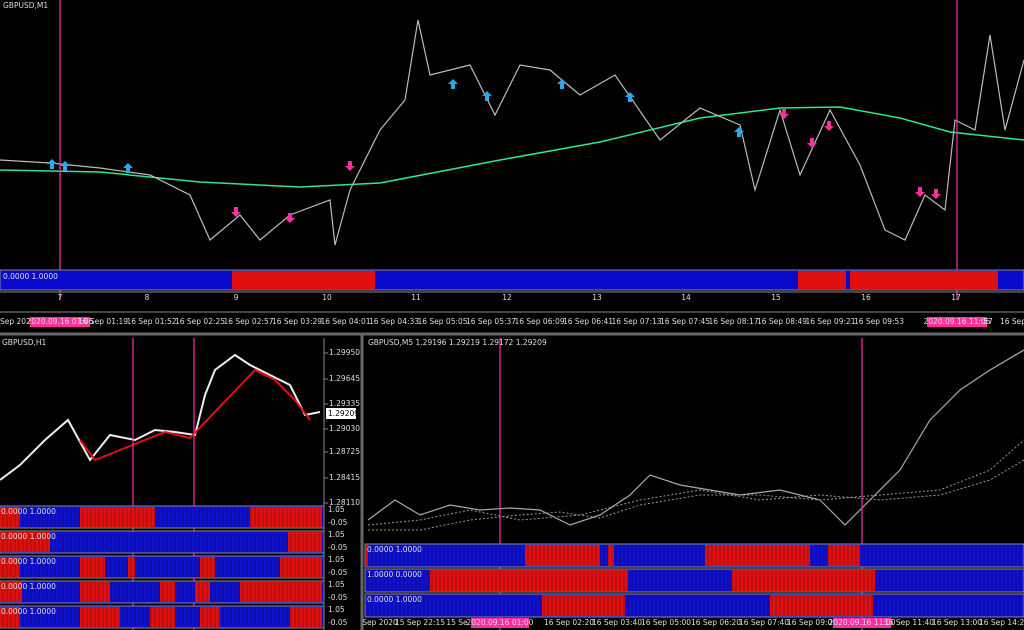  Describe the element at coordinates (666, 622) in the screenshot. I see `time-label: 16 Sep 05:00` at that location.